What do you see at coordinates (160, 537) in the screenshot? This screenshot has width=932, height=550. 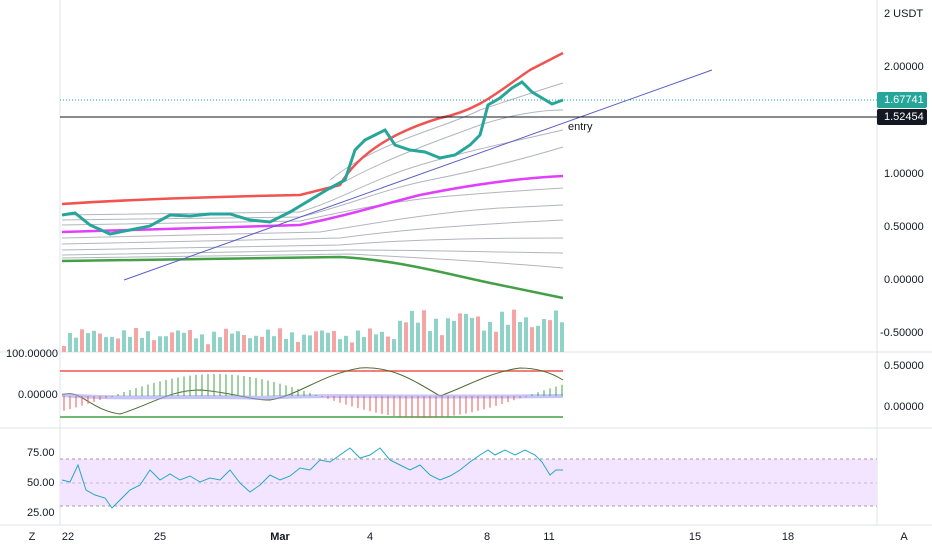 I see `time-label: 25` at bounding box center [160, 537].